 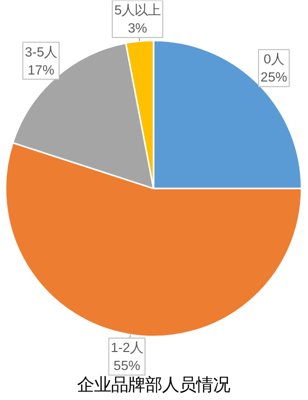 What do you see at coordinates (41, 52) in the screenshot?
I see `slice-label: 3-5人` at bounding box center [41, 52].